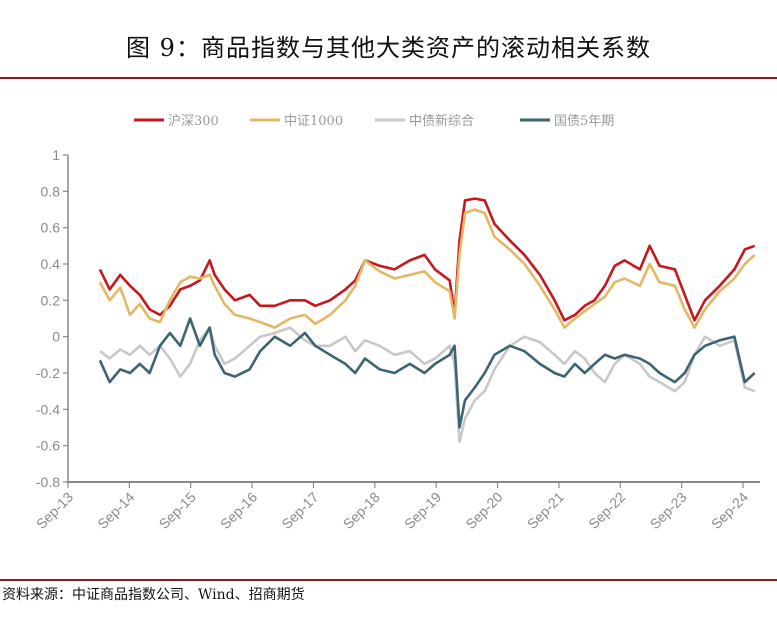  Describe the element at coordinates (388, 580) in the screenshot. I see `source-rule` at that location.